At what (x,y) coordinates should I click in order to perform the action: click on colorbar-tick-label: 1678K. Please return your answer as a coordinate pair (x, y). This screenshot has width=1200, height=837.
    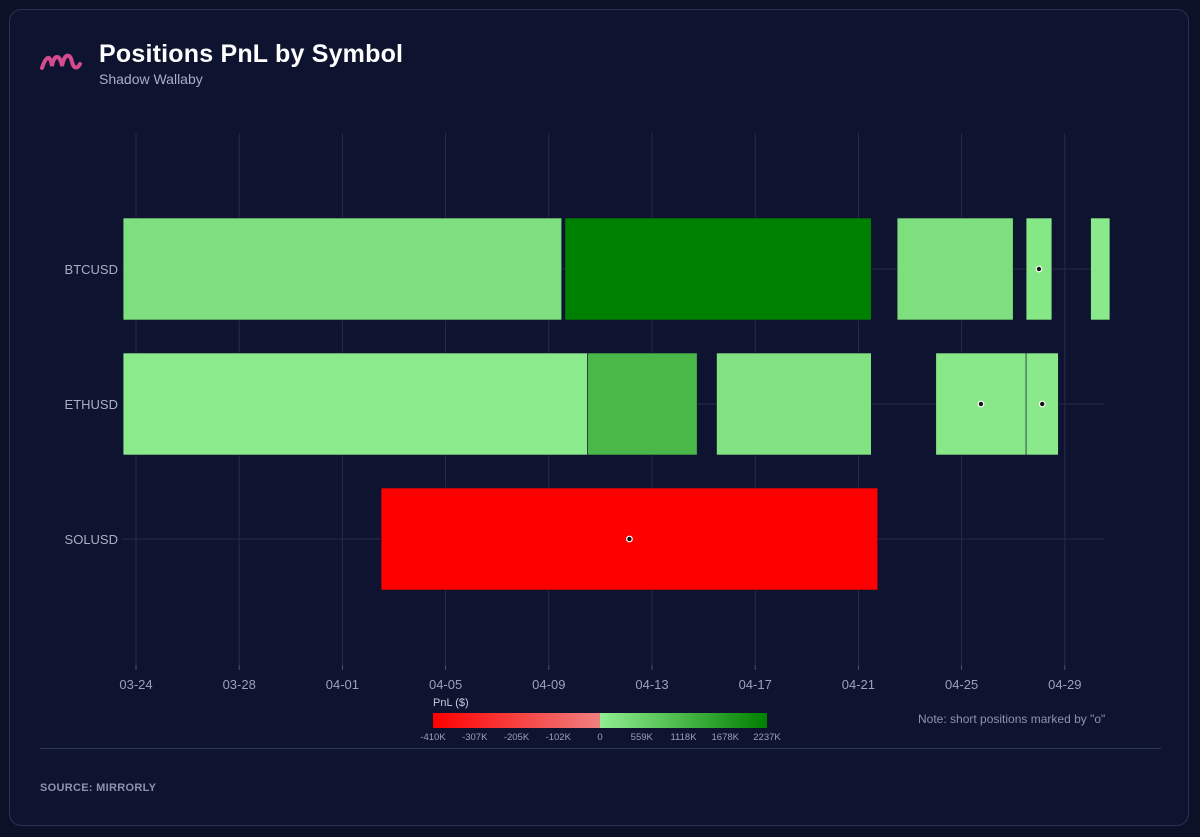
    Looking at the image, I should click on (726, 737).